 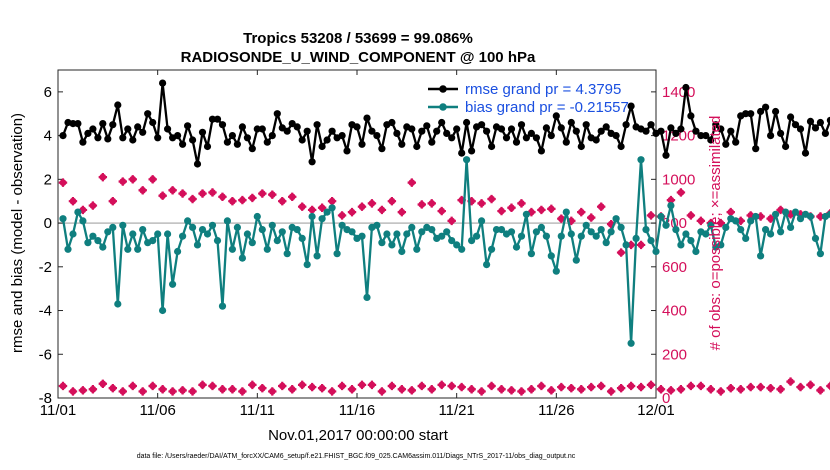 What do you see at coordinates (358, 57) in the screenshot?
I see `chart-subtitle: RADIOSONDE_U_WIND_COMPONENT @ 100 hPa` at bounding box center [358, 57].